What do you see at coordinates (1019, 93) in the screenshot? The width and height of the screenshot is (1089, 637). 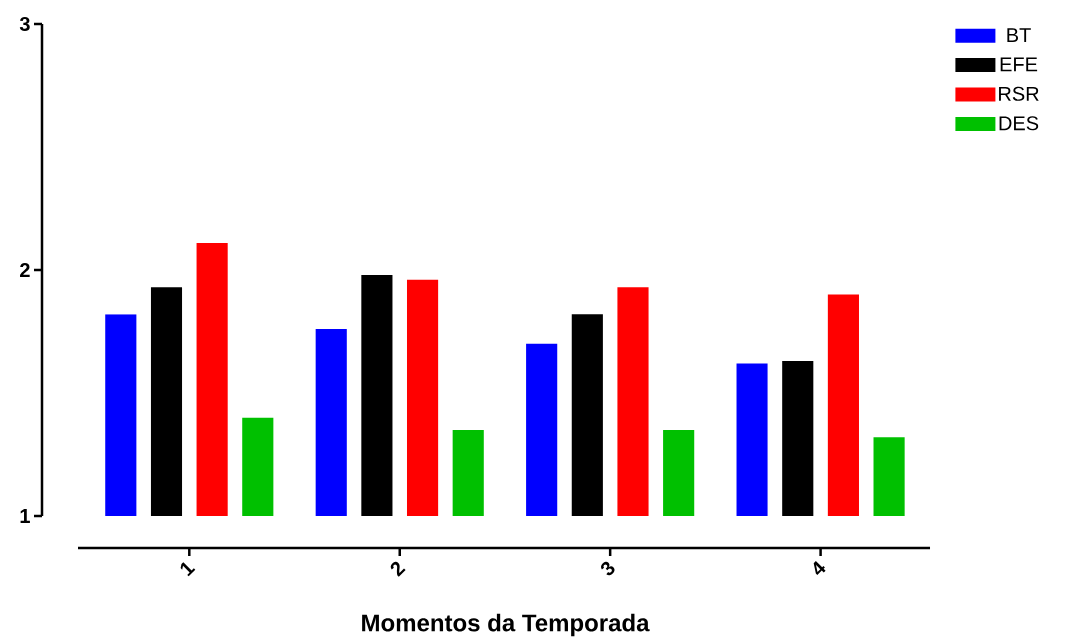 I see `legend-label: RSR` at bounding box center [1019, 93].